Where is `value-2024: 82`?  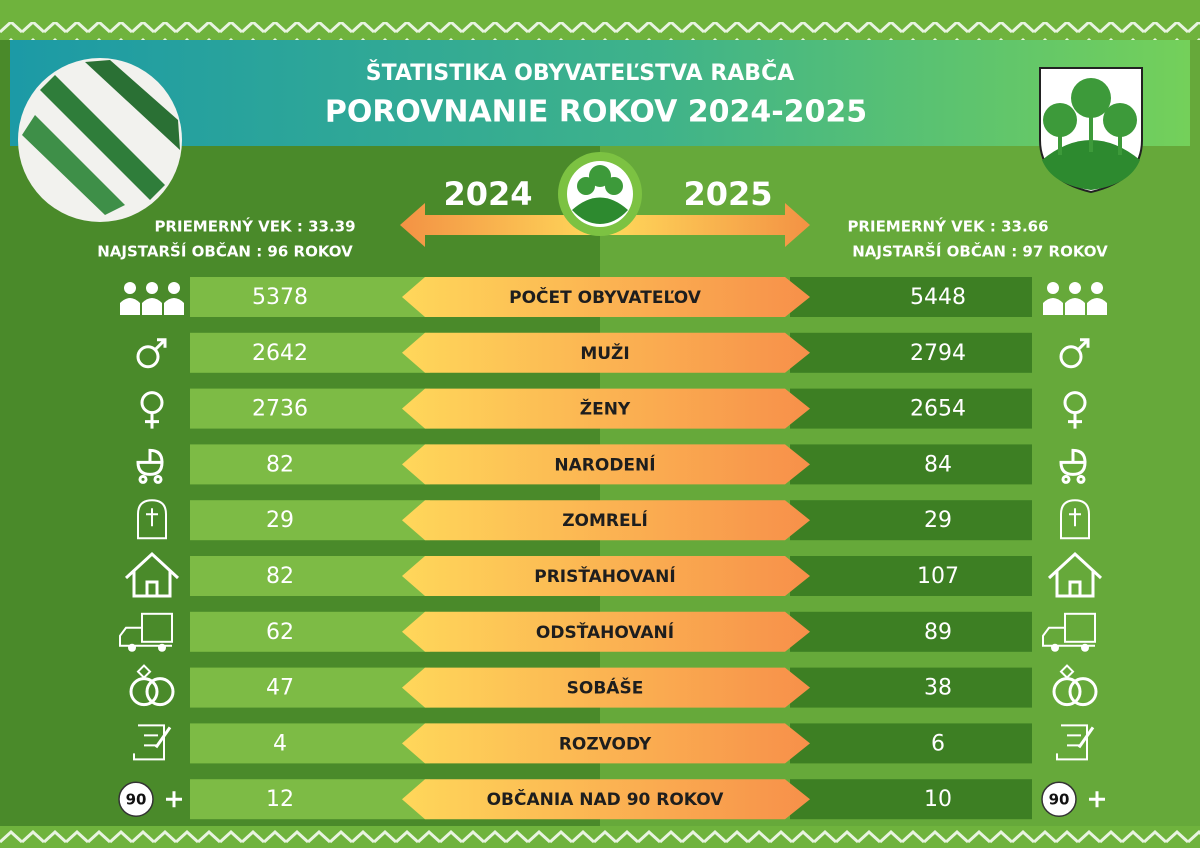 value-2024: 82 is located at coordinates (280, 576).